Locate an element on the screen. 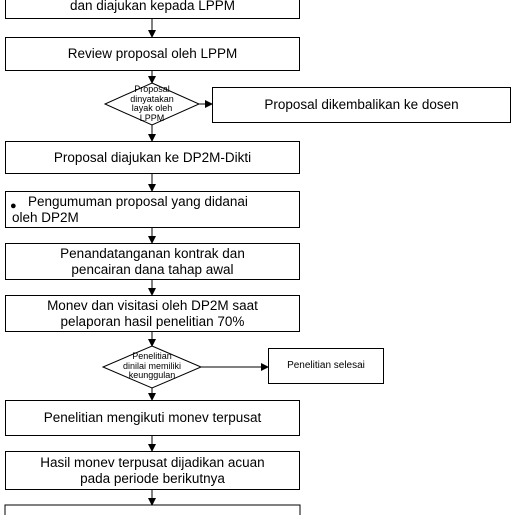 The image size is (519, 515). box-central-monev: Penelitian mengikuti monev terpusat is located at coordinates (152, 418).